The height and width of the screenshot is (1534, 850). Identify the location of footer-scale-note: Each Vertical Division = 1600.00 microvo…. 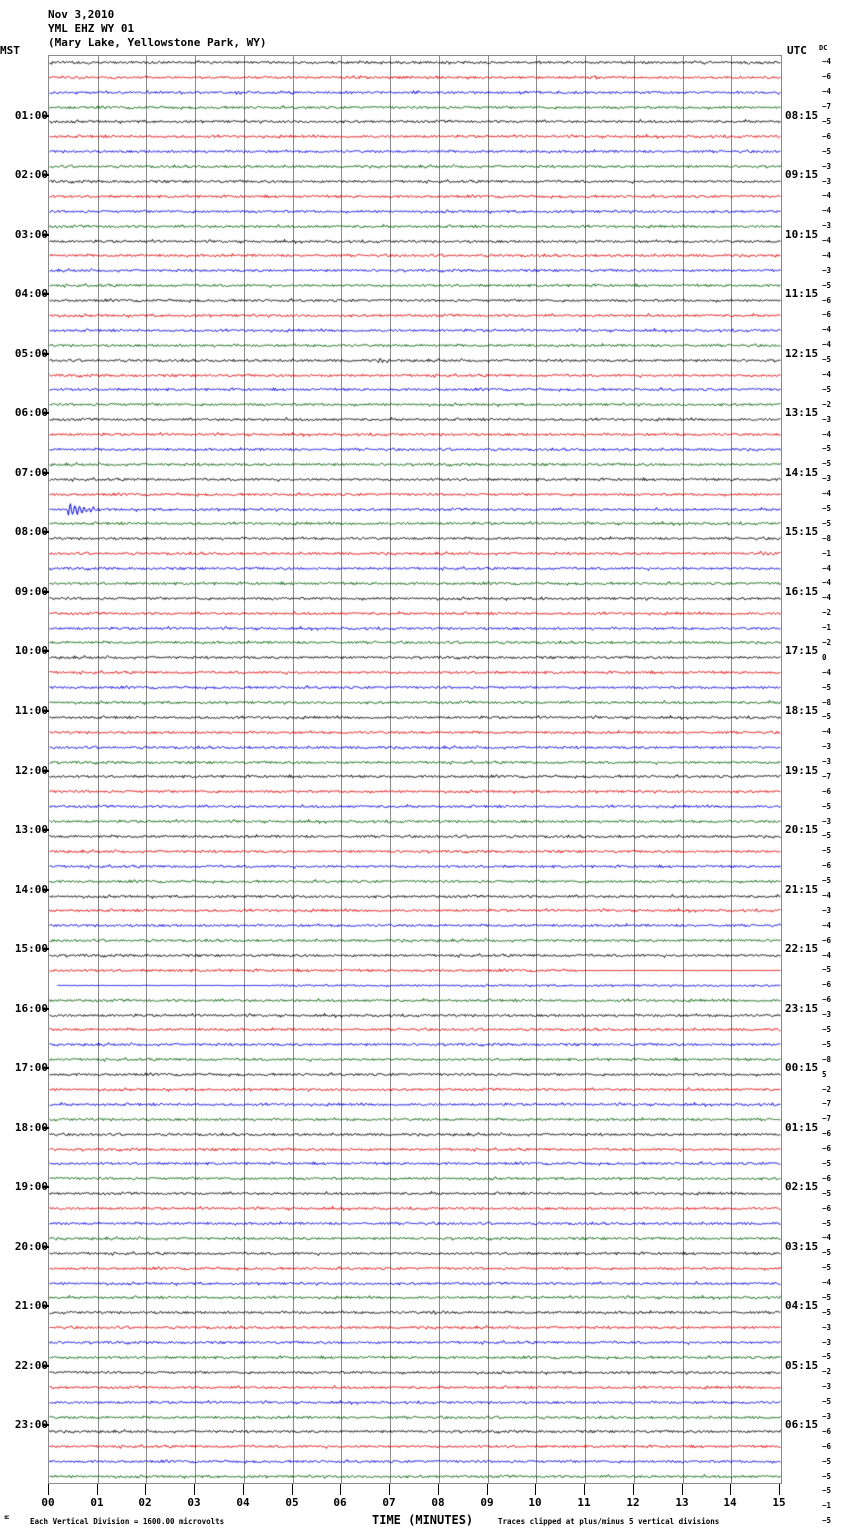
(127, 1521).